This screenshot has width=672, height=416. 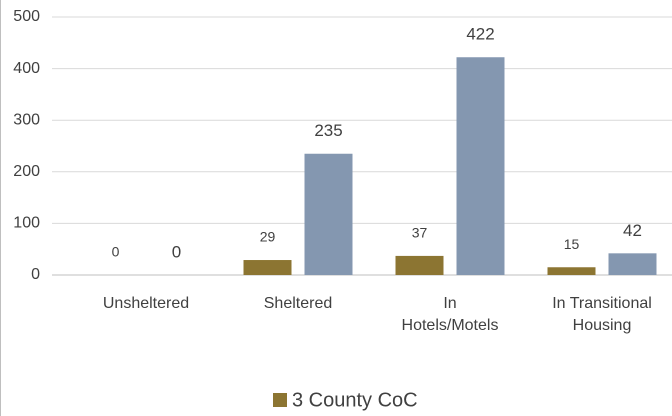 What do you see at coordinates (632, 230) in the screenshot?
I see `data-label: 42` at bounding box center [632, 230].